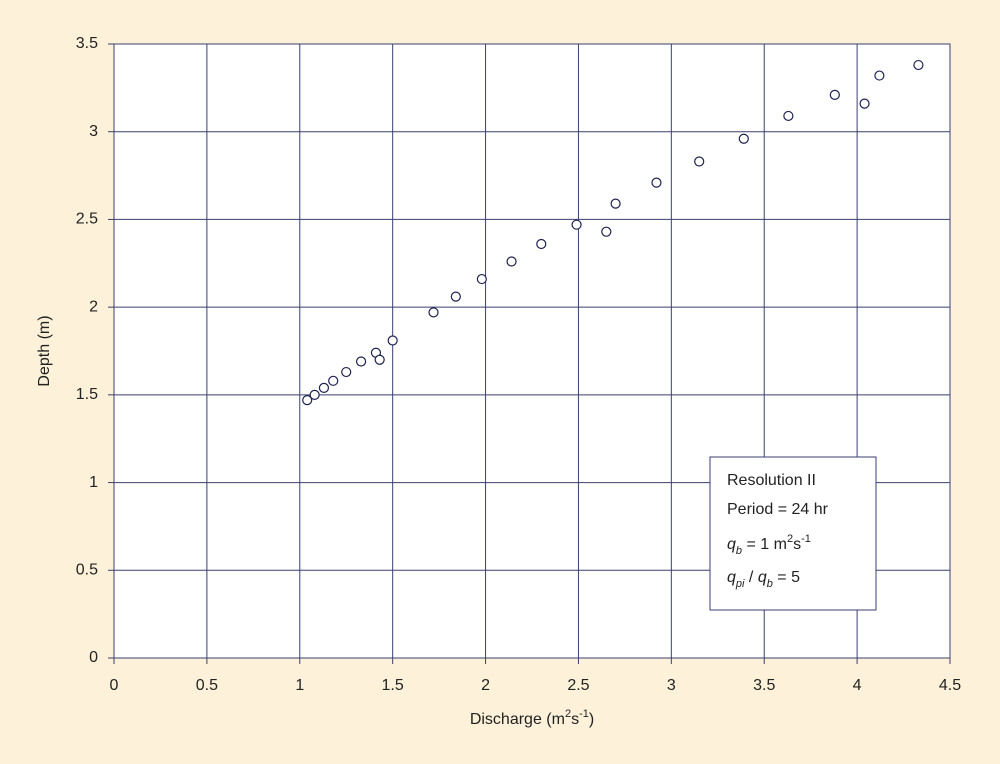  I want to click on x-tick-label: 1.5, so click(393, 685).